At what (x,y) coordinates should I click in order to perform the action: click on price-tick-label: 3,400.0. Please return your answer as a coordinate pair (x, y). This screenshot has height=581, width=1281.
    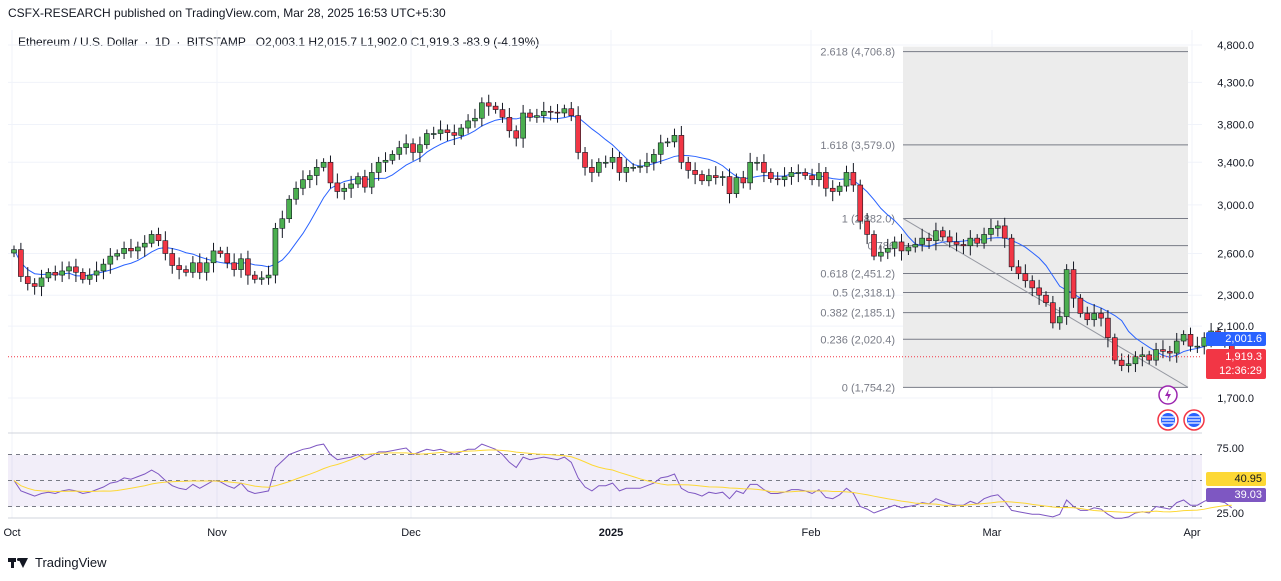
    Looking at the image, I should click on (1235, 163).